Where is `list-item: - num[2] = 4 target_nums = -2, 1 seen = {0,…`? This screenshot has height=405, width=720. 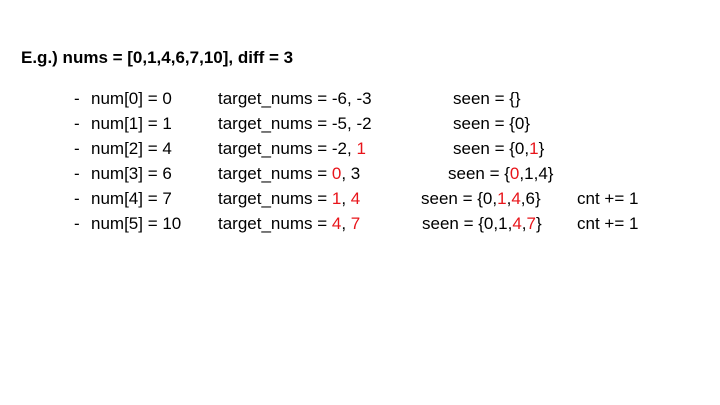 list-item: - num[2] = 4 target_nums = -2, 1 seen = {0,… is located at coordinates (360, 150).